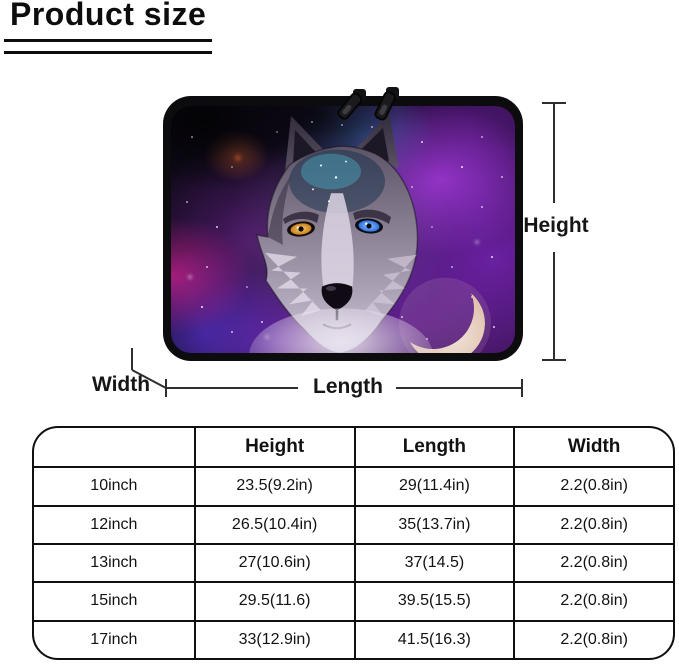  What do you see at coordinates (433, 600) in the screenshot?
I see `length-cell: 39.5(15.5)` at bounding box center [433, 600].